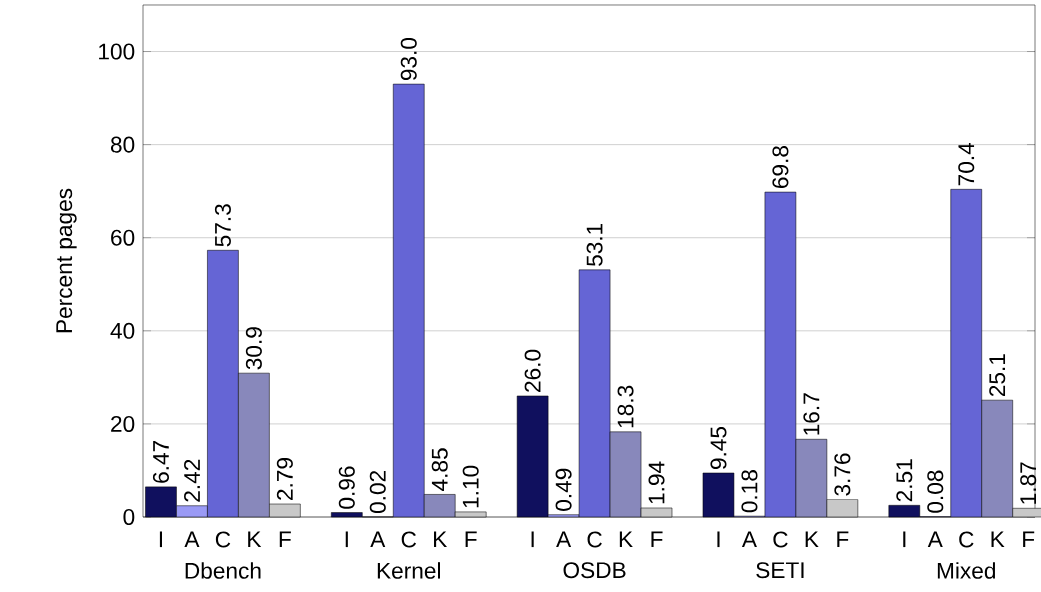 The height and width of the screenshot is (592, 1041). Describe the element at coordinates (718, 448) in the screenshot. I see `data-label: 9.45` at that location.